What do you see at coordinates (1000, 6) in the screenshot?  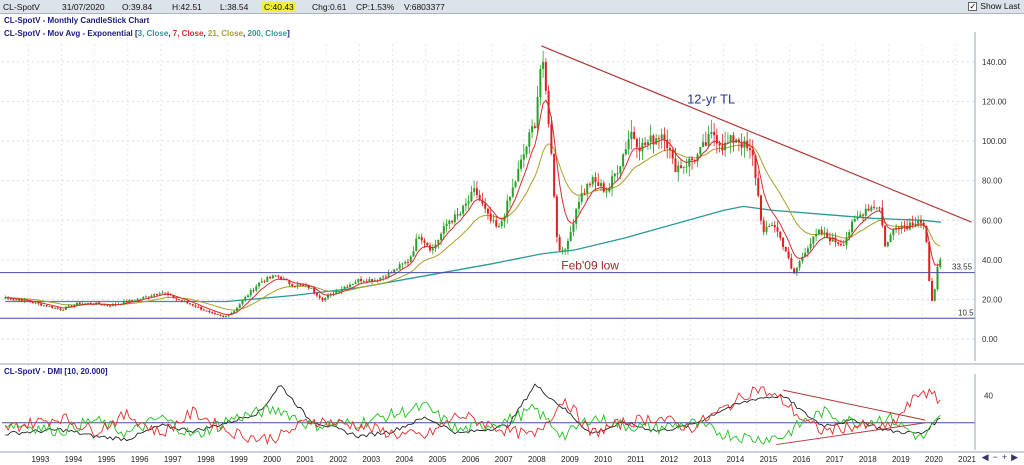 I see `show-last-label: Show Last` at bounding box center [1000, 6].